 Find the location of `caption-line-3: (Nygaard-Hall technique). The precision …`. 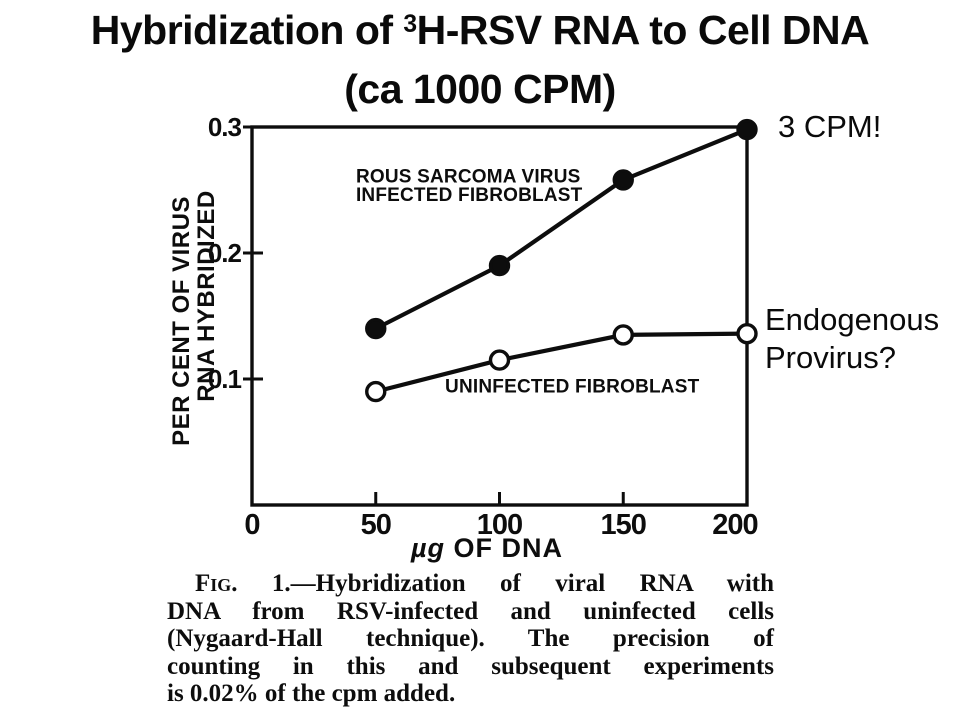

caption-line-3: (Nygaard-Hall technique). The precision … is located at coordinates (470, 638).